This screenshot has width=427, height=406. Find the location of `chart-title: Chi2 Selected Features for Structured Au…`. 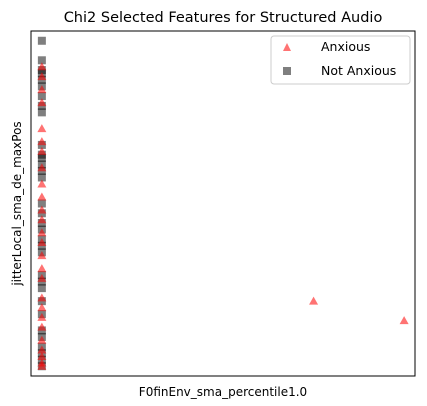

chart-title: Chi2 Selected Features for Structured Au… is located at coordinates (223, 18).